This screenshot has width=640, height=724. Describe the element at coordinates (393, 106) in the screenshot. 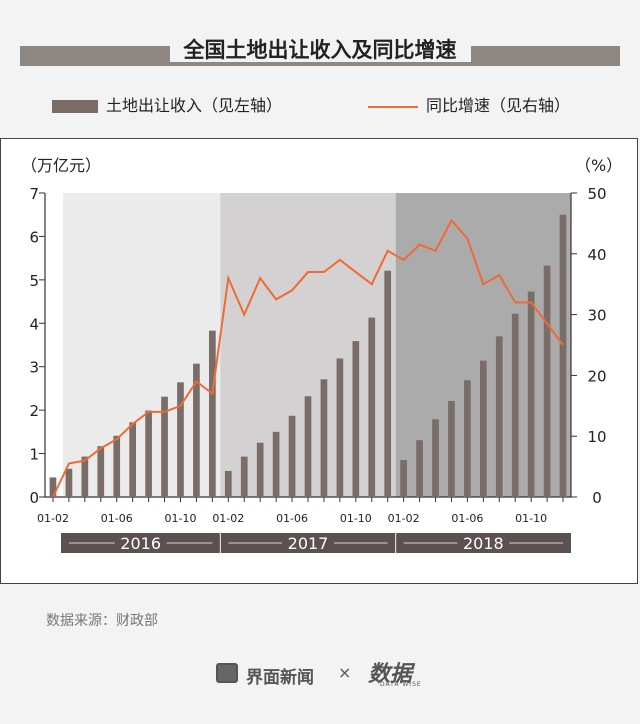

I see `legend-line-swatch` at that location.